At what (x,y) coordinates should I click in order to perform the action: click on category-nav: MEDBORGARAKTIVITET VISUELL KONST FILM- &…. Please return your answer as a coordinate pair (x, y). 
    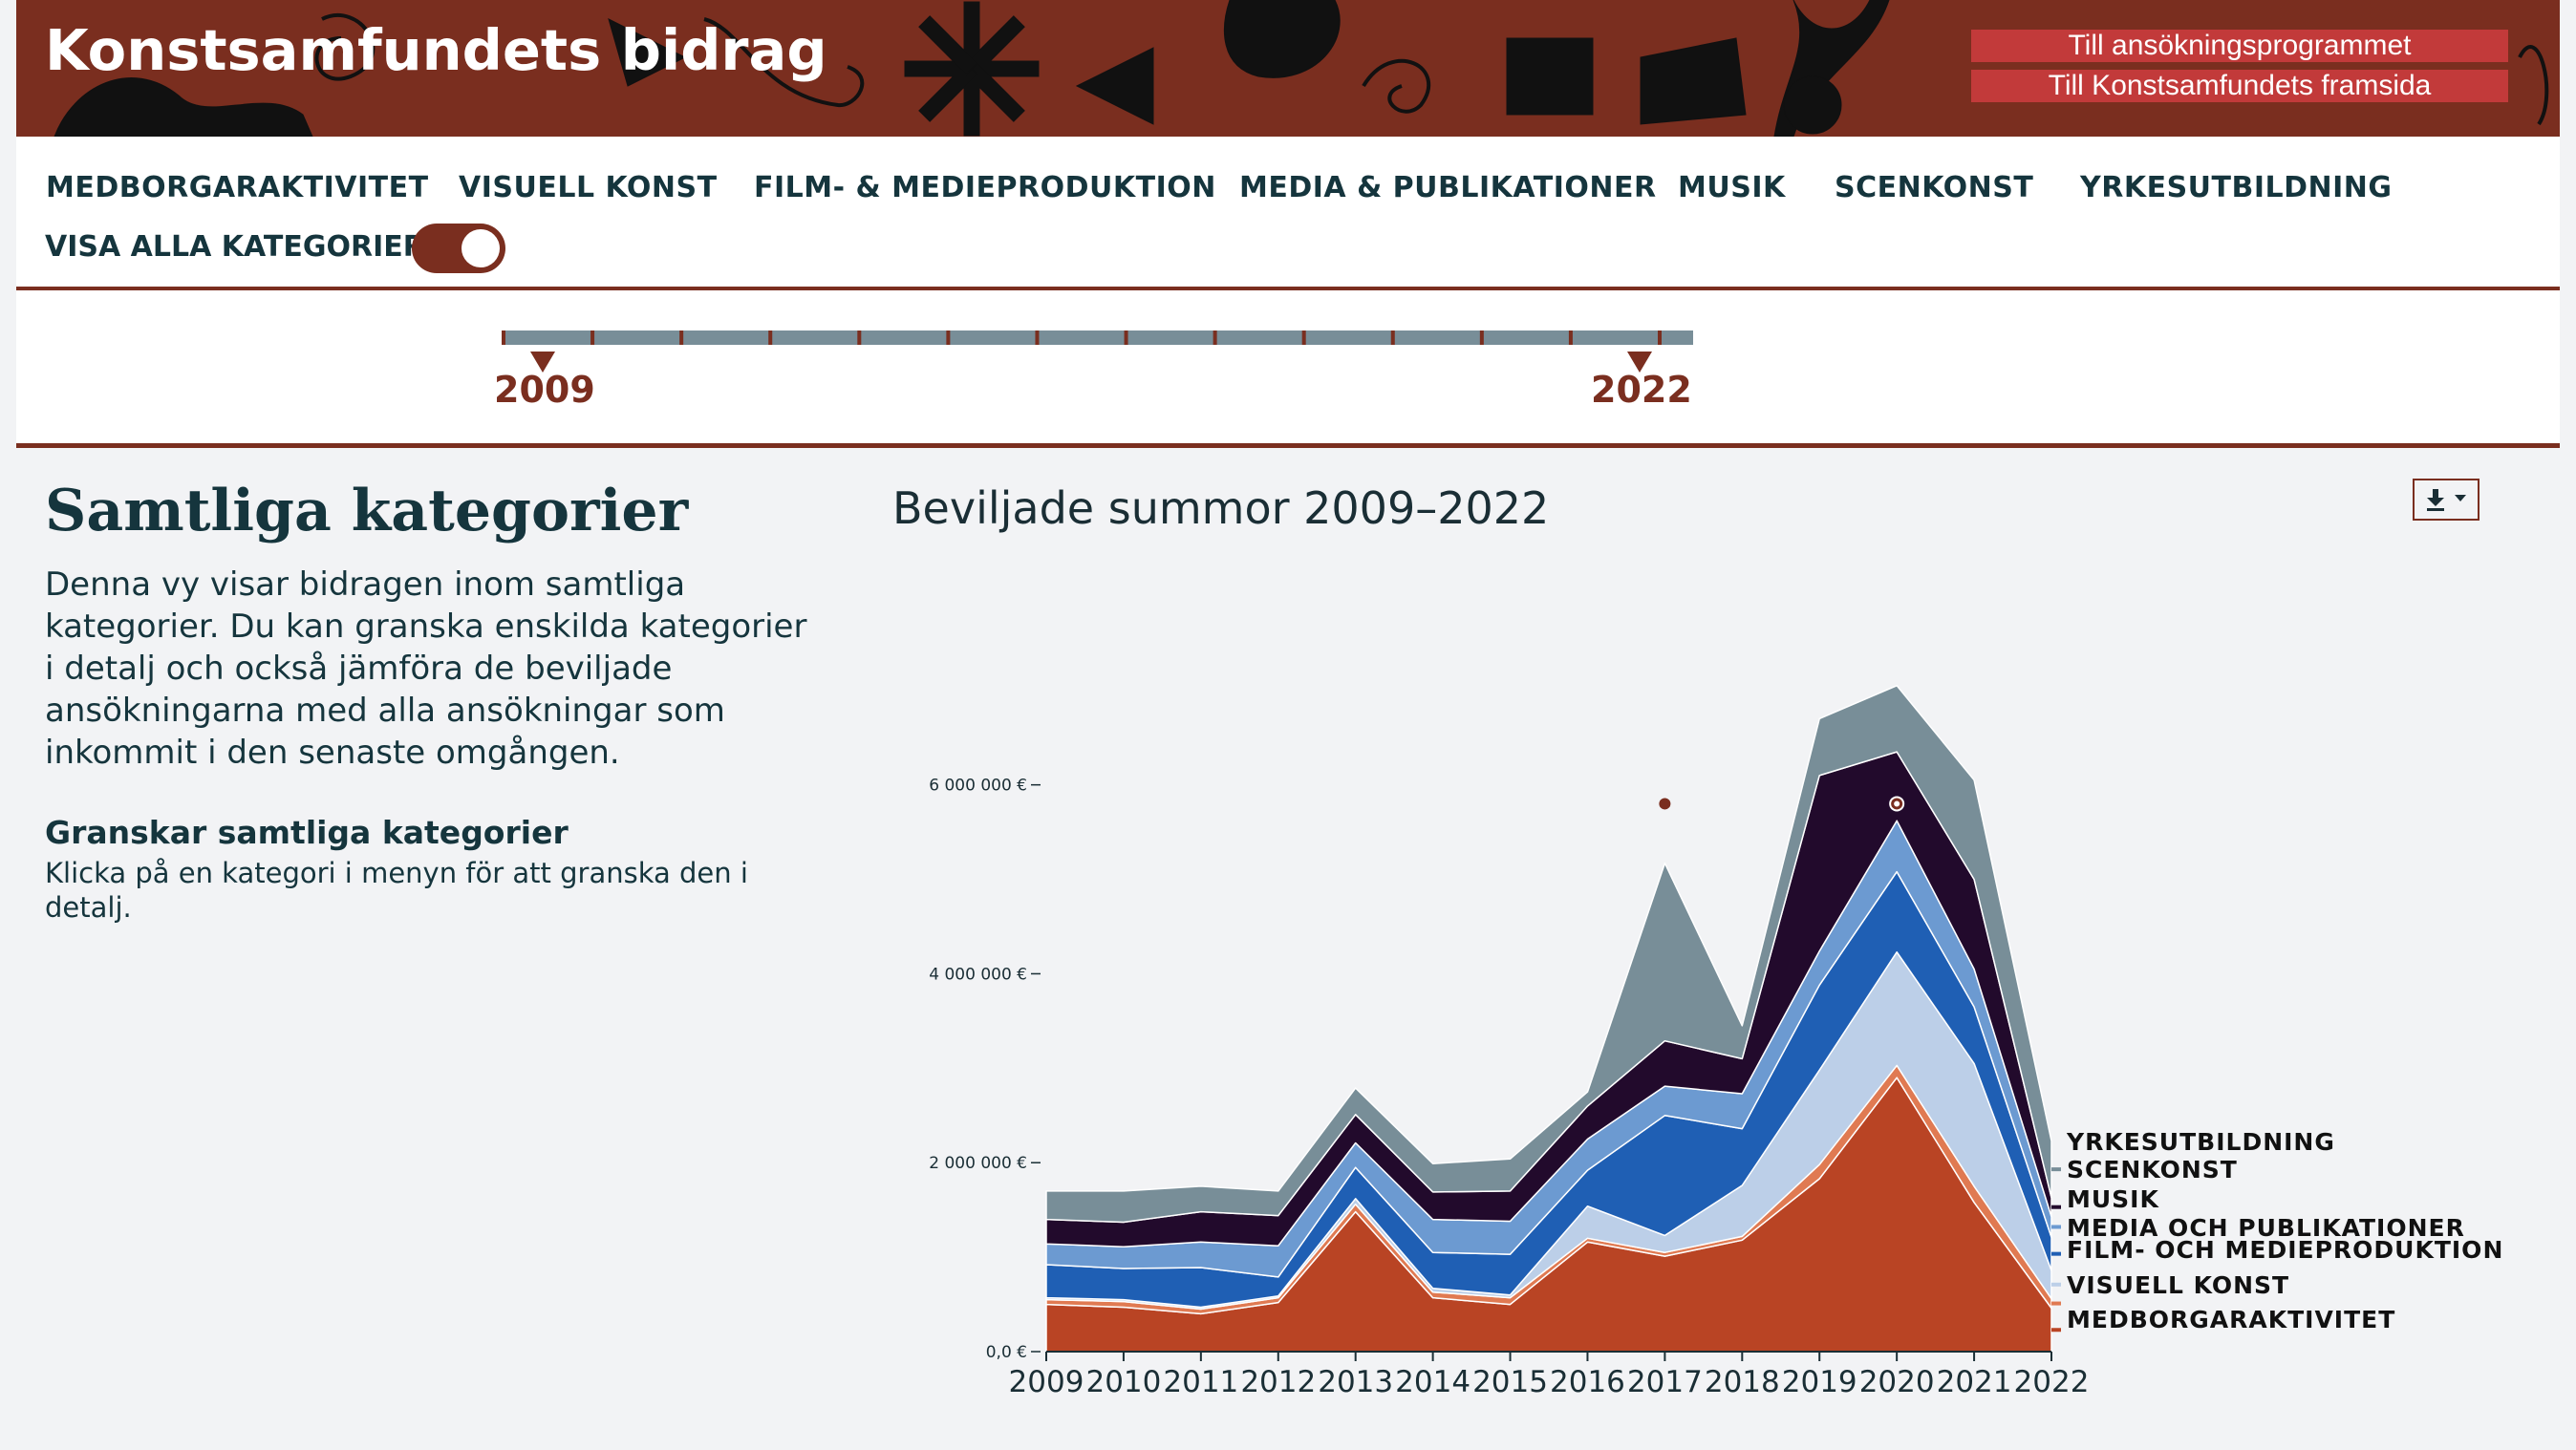
    Looking at the image, I should click on (1288, 214).